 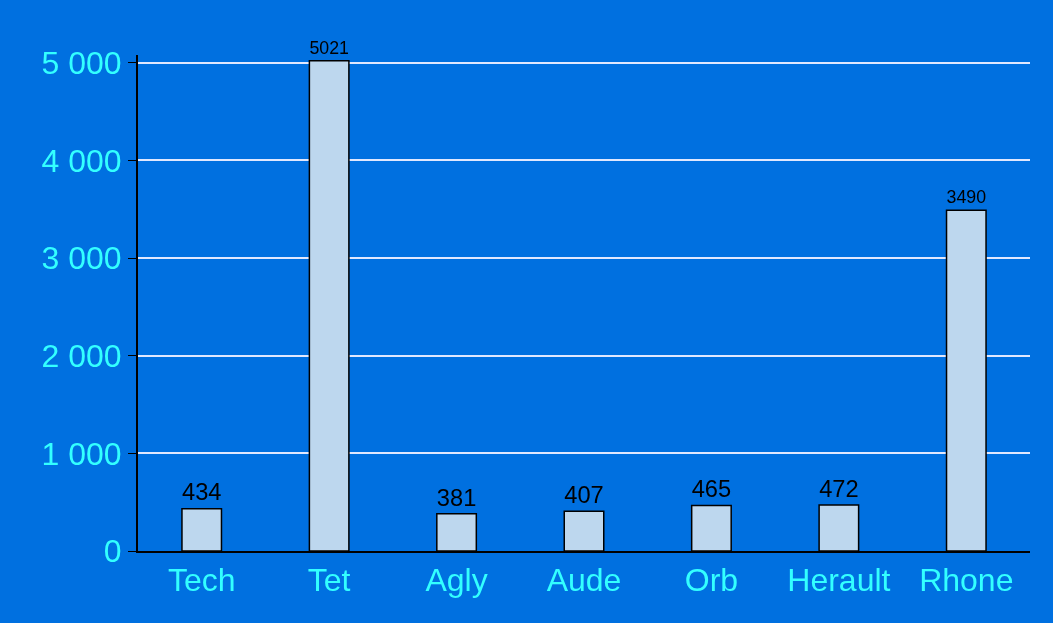 I want to click on y-tick-label: 3 000, so click(x=81, y=258).